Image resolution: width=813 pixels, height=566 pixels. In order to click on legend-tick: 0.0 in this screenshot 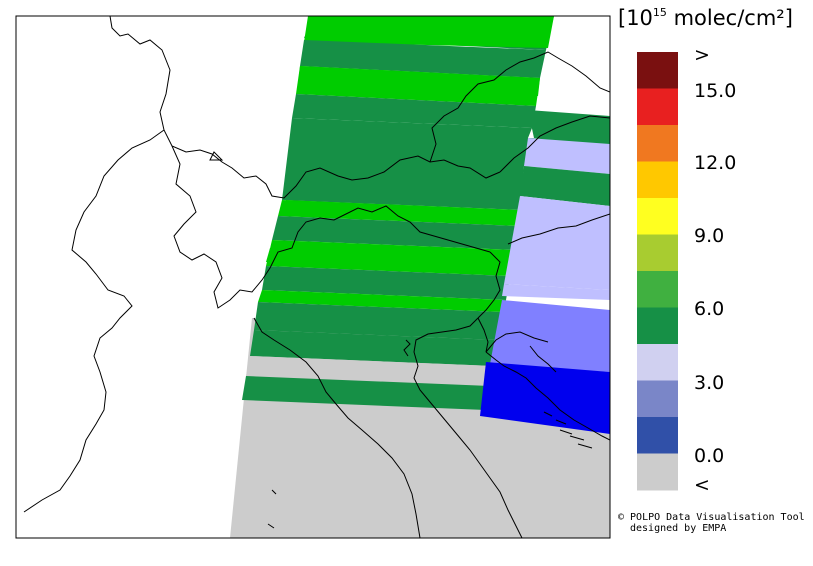, I will do `click(709, 456)`.